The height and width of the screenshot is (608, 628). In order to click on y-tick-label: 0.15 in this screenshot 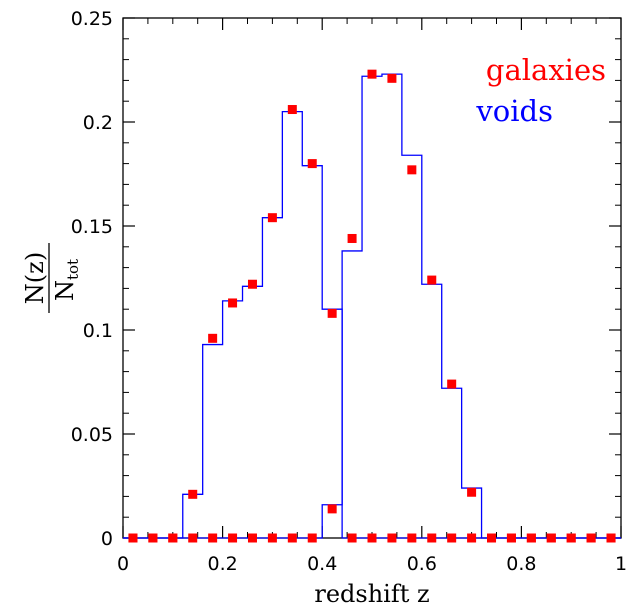, I will do `click(92, 227)`.